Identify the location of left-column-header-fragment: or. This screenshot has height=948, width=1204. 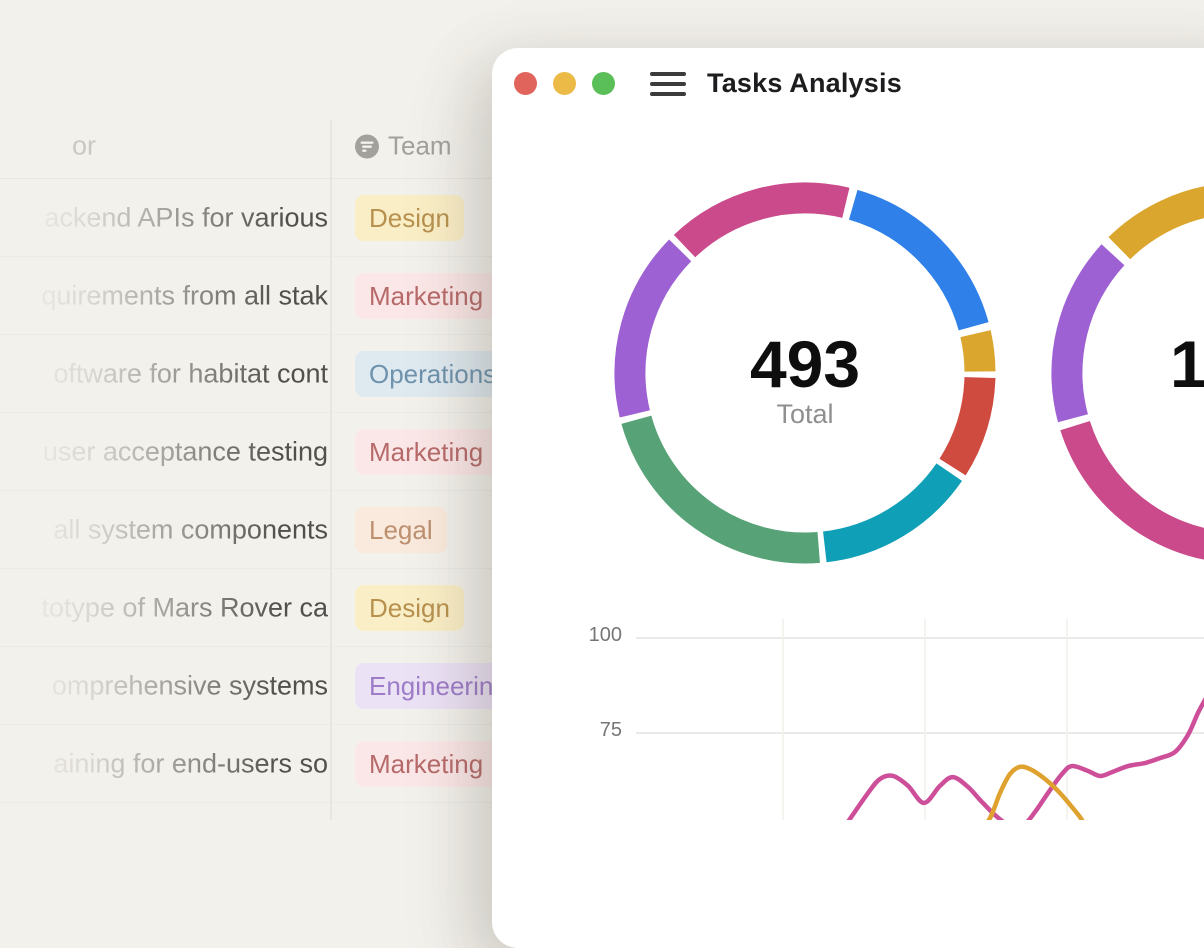
(84, 145).